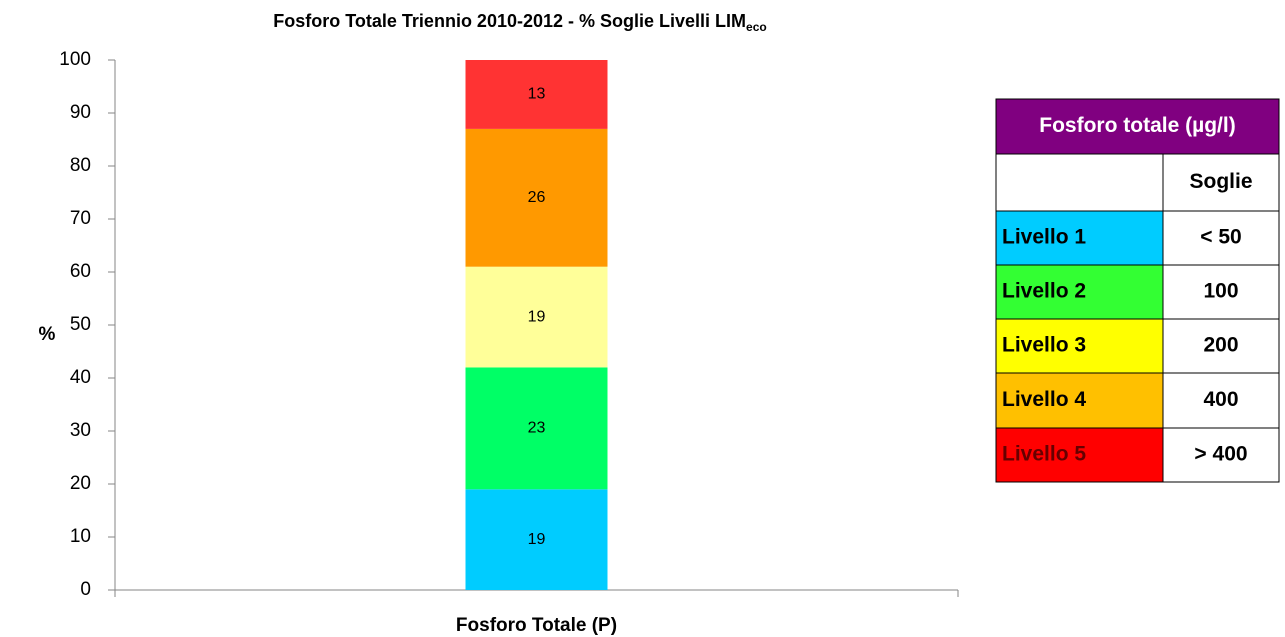 The width and height of the screenshot is (1285, 637). I want to click on table-title: Fosforo totale (µg/l), so click(1137, 125).